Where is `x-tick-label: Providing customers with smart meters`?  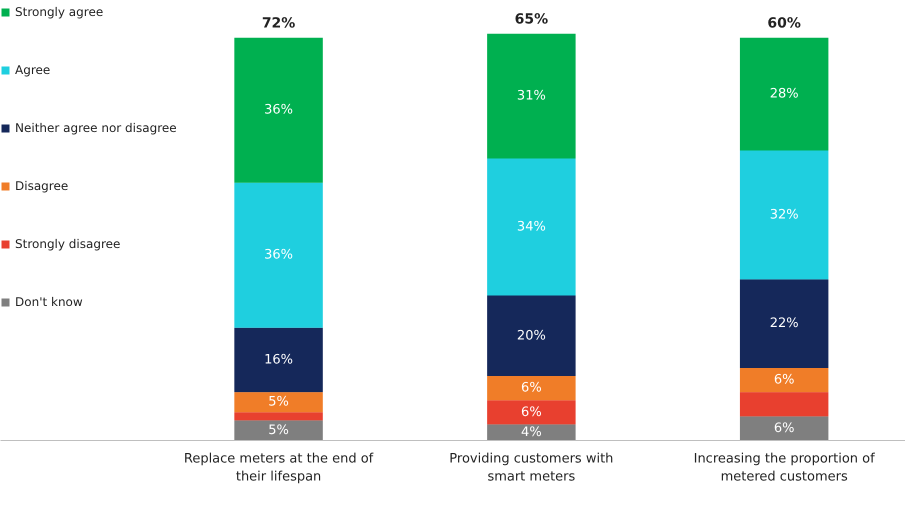
x-tick-label: Providing customers with smart meters is located at coordinates (531, 468).